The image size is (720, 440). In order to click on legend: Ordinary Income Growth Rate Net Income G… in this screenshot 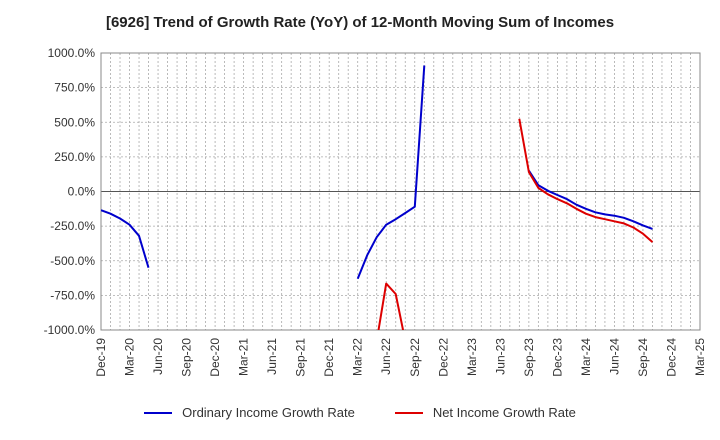, I will do `click(360, 412)`.